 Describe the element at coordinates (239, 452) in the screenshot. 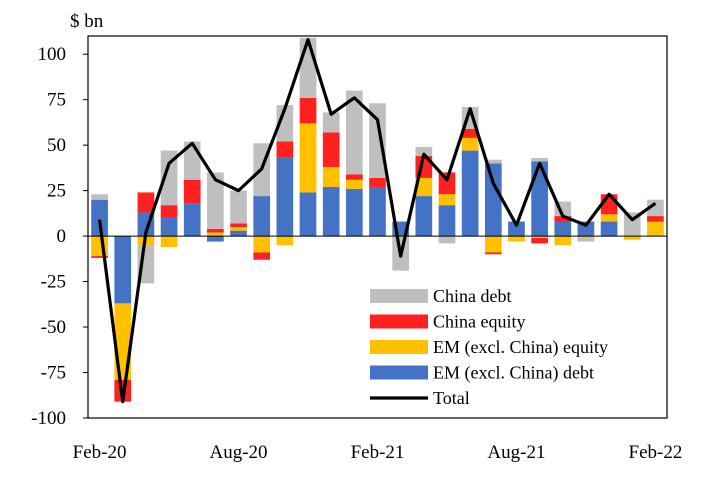

I see `x-tick-label: Aug-20` at that location.